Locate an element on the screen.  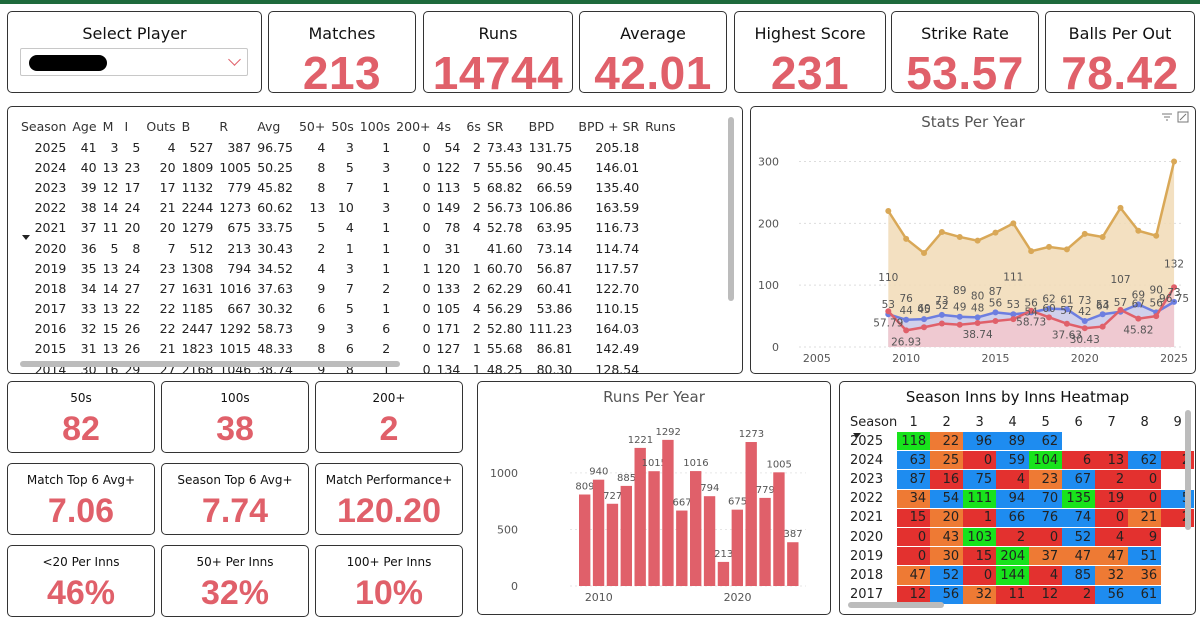
heatmap-row: 2019 0 30 15 204 37 47 47 51 is located at coordinates (1020, 556).